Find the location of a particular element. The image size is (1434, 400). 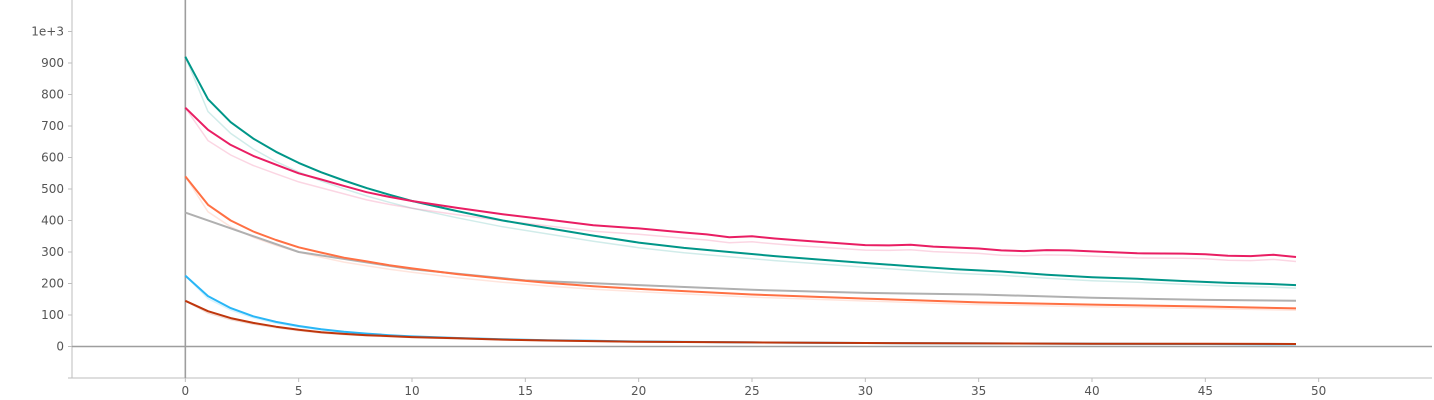

y-tick-label: 600 is located at coordinates (52, 158).